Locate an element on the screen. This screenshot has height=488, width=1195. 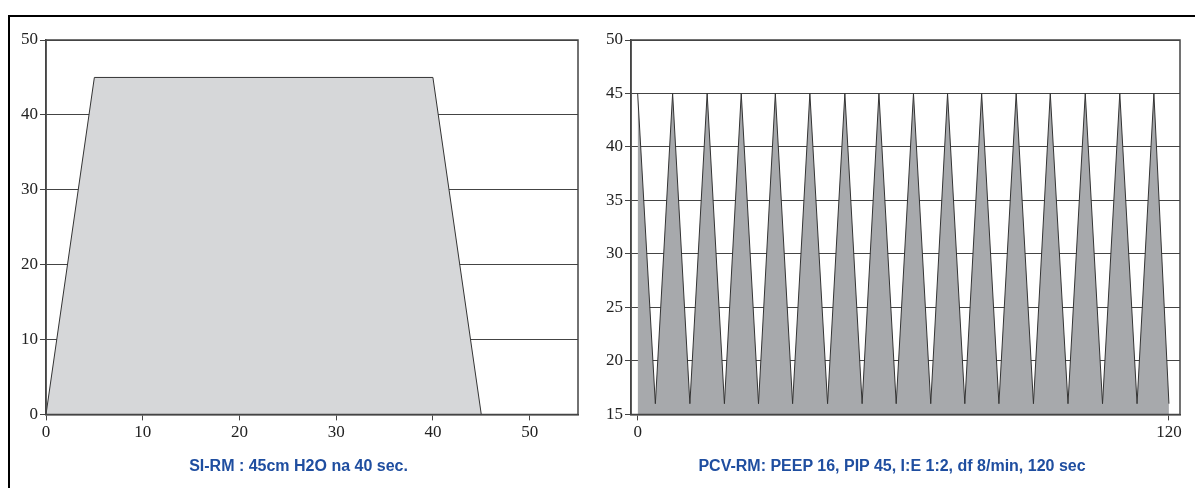
x-tick-label: 40 is located at coordinates (433, 432).